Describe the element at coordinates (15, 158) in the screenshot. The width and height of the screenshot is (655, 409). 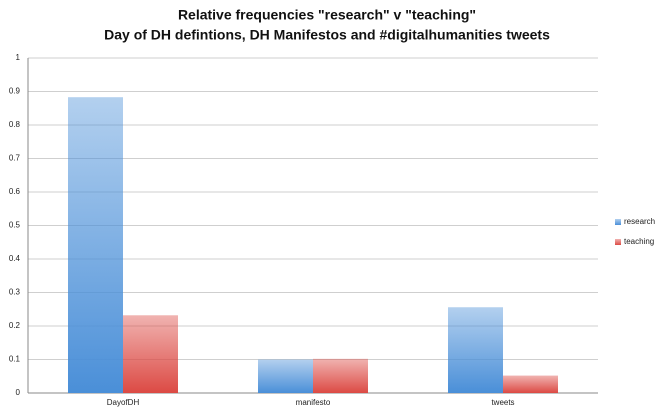
I see `y-tick-label: 0.7` at that location.